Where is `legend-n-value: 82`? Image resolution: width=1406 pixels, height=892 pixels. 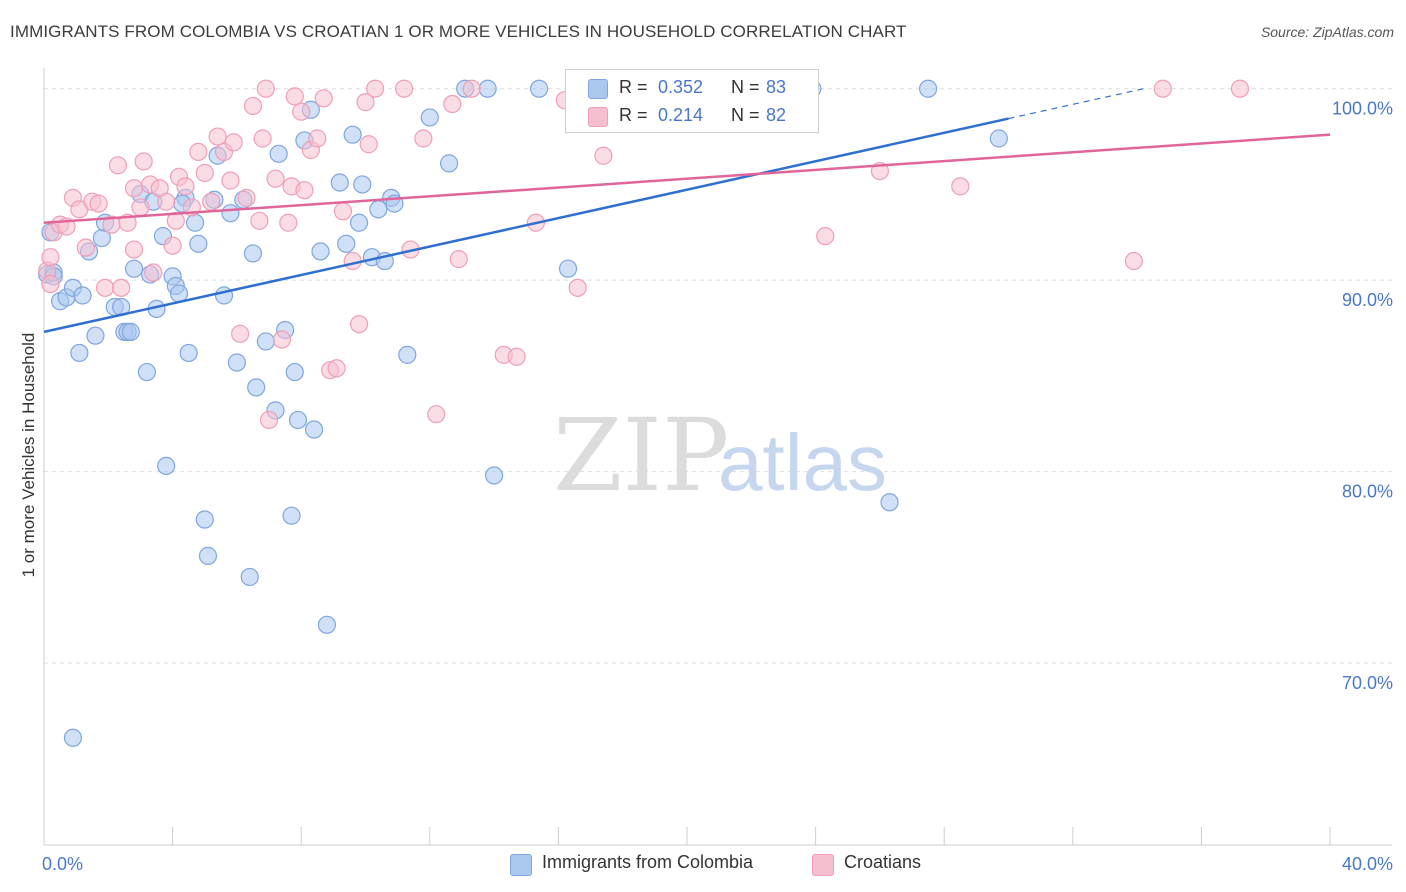
legend-n-value: 82 is located at coordinates (776, 115).